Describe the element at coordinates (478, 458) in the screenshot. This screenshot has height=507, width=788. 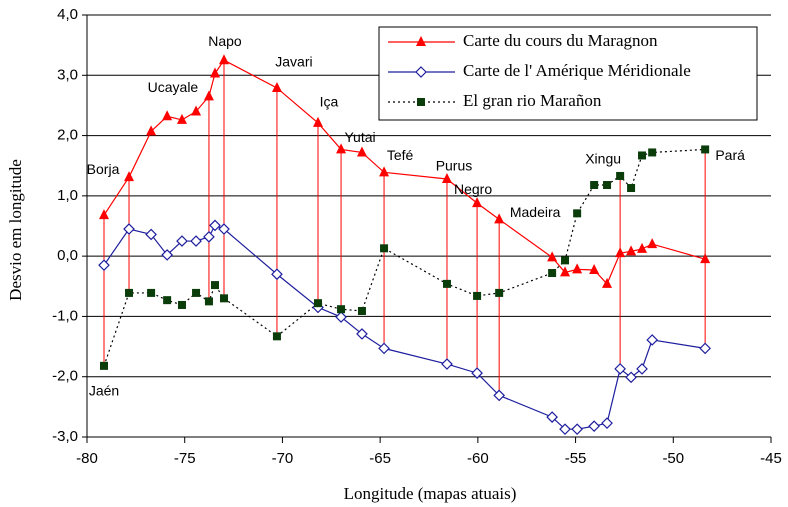
I see `x-tick-label: -60` at that location.